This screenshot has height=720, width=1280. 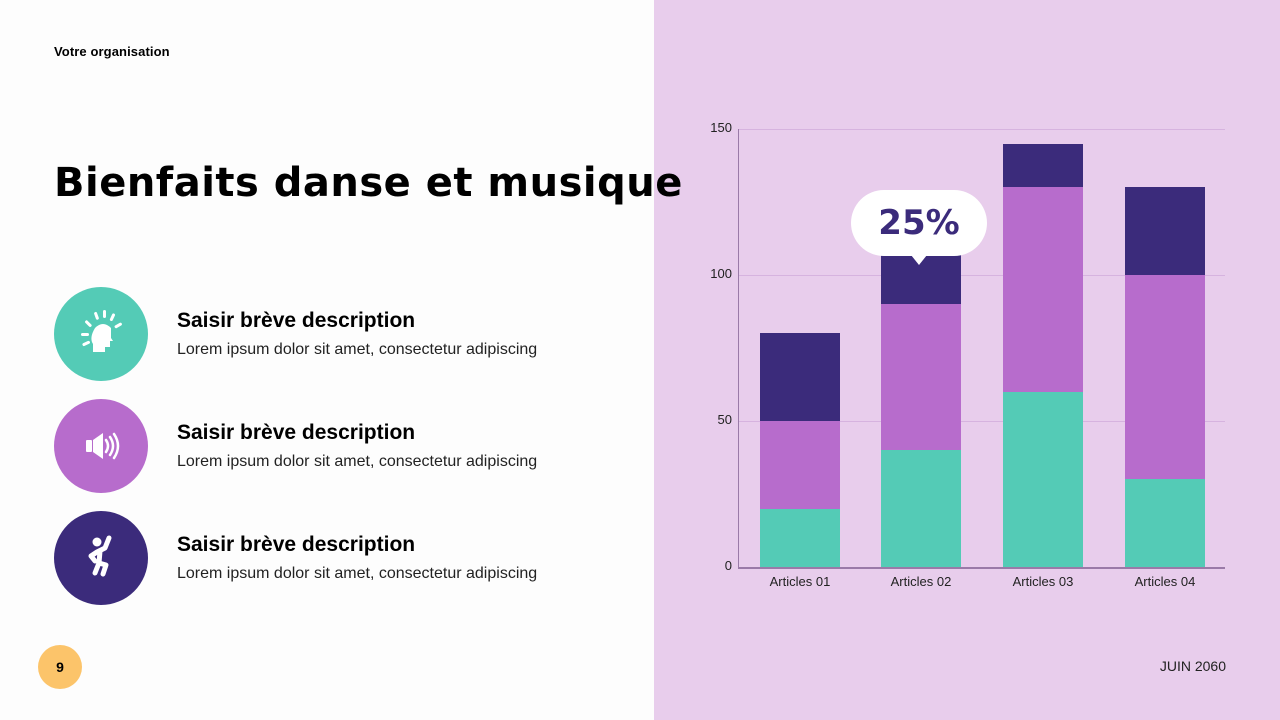 What do you see at coordinates (101, 334) in the screenshot?
I see `head-idea-icon` at bounding box center [101, 334].